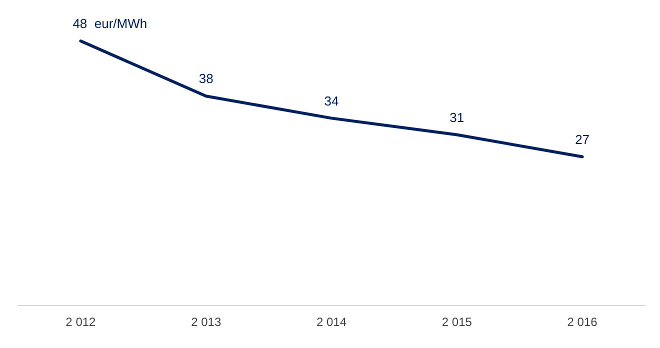 This screenshot has height=348, width=660. I want to click on x-tick-label: 2 013, so click(206, 322).